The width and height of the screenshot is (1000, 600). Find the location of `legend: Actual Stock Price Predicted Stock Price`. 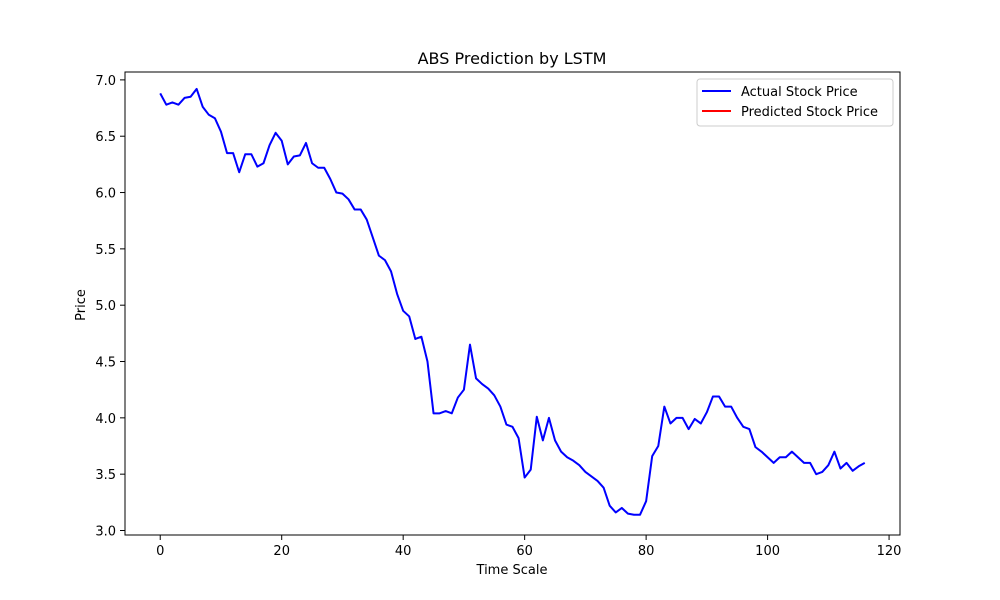

legend: Actual Stock Price Predicted Stock Price is located at coordinates (795, 102).